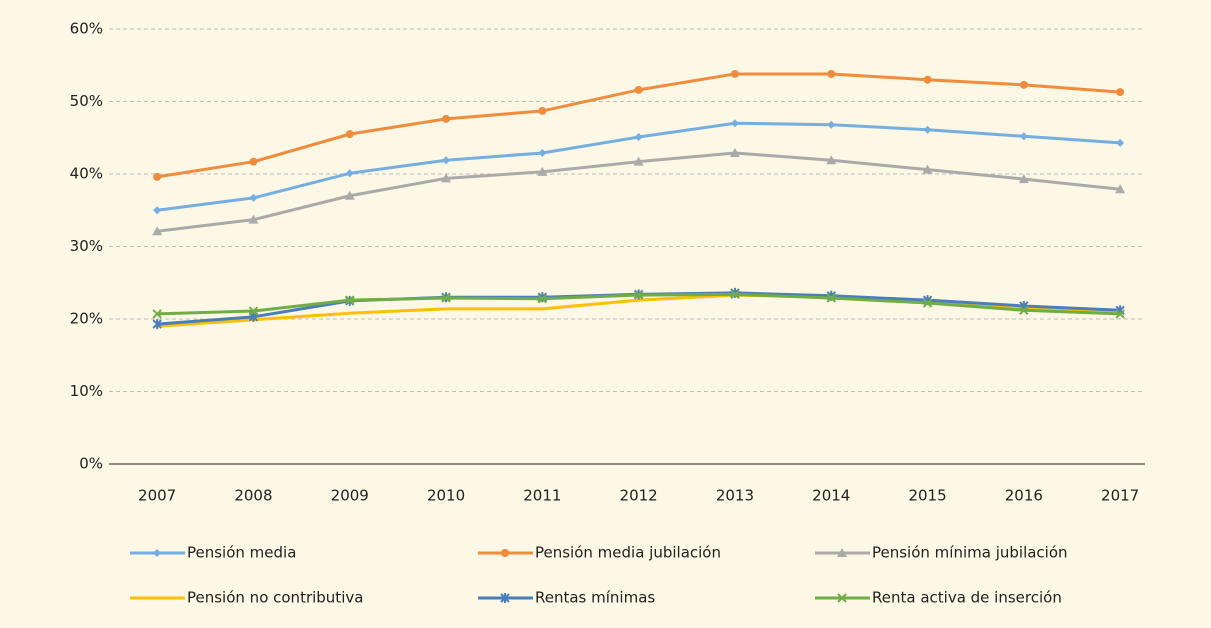 This screenshot has height=628, width=1211. What do you see at coordinates (86, 101) in the screenshot?
I see `y-tick-label: 50%` at bounding box center [86, 101].